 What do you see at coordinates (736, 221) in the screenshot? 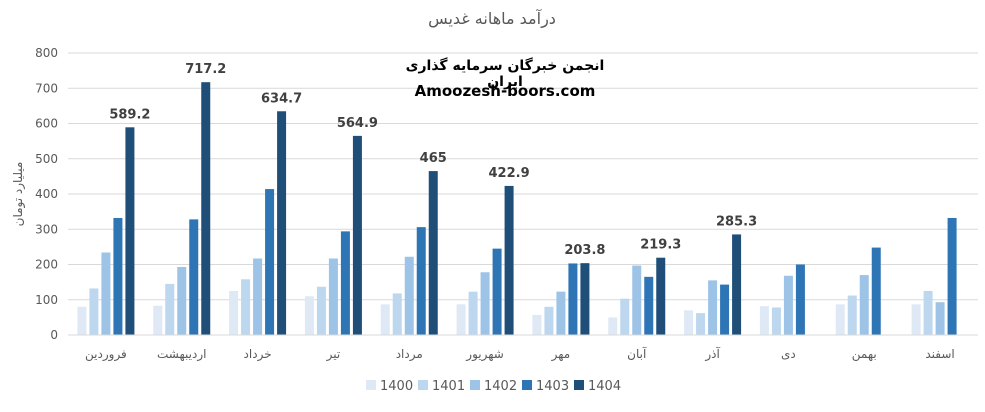
I see `data-label: 285.3` at bounding box center [736, 221].